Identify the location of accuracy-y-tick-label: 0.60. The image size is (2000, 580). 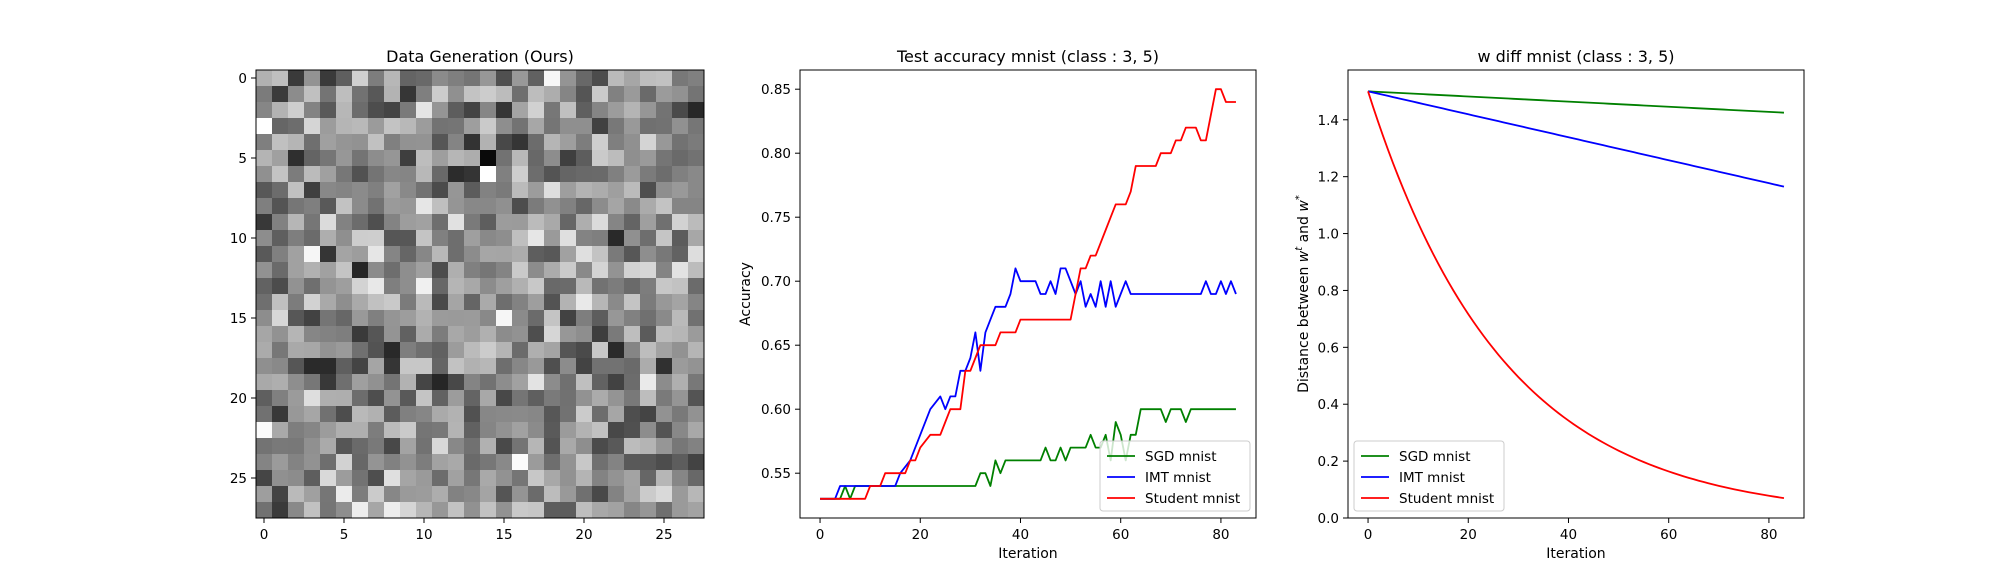
(776, 410).